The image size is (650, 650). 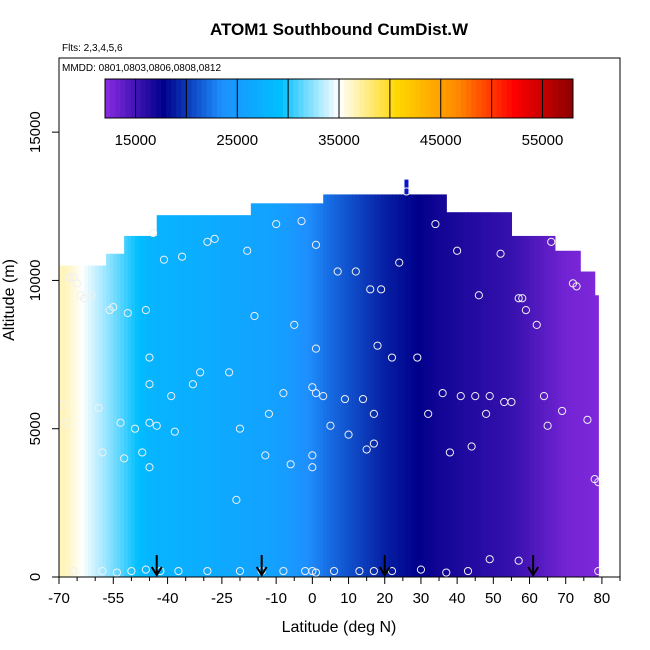 What do you see at coordinates (222, 598) in the screenshot?
I see `x-tick-label: -25` at bounding box center [222, 598].